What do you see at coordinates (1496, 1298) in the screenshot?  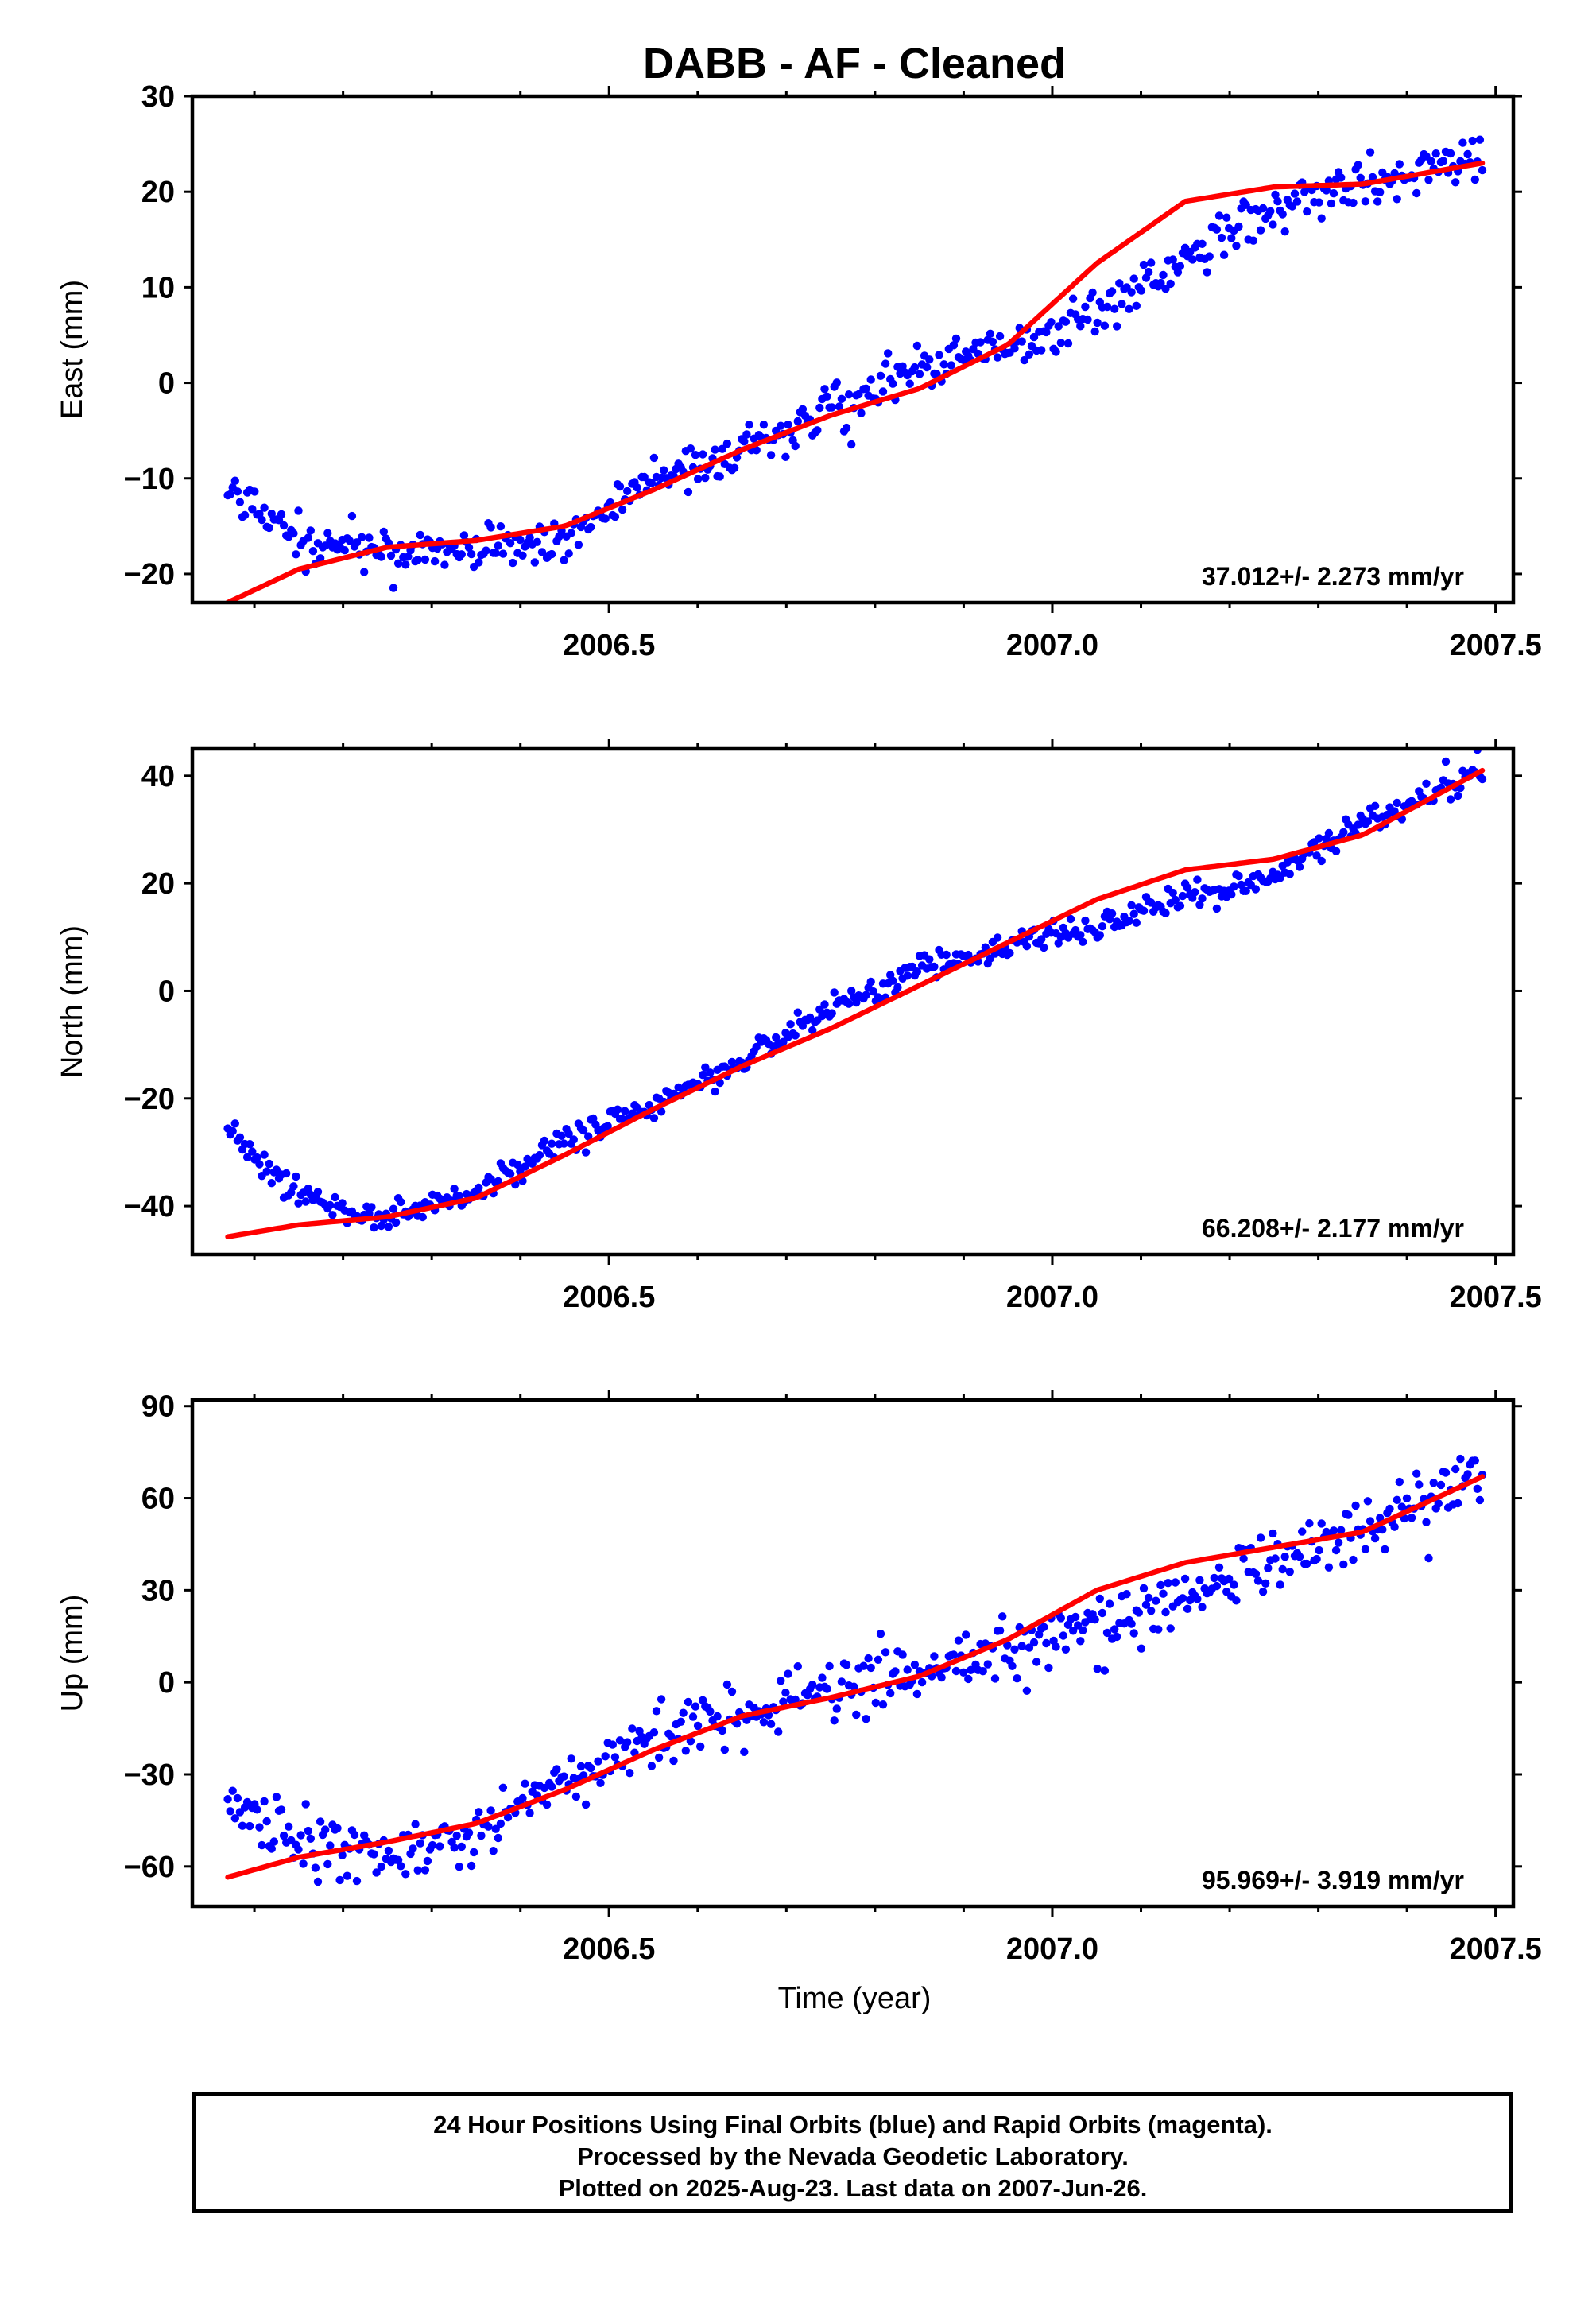 I see `x-tick-label: 2007.5` at bounding box center [1496, 1298].